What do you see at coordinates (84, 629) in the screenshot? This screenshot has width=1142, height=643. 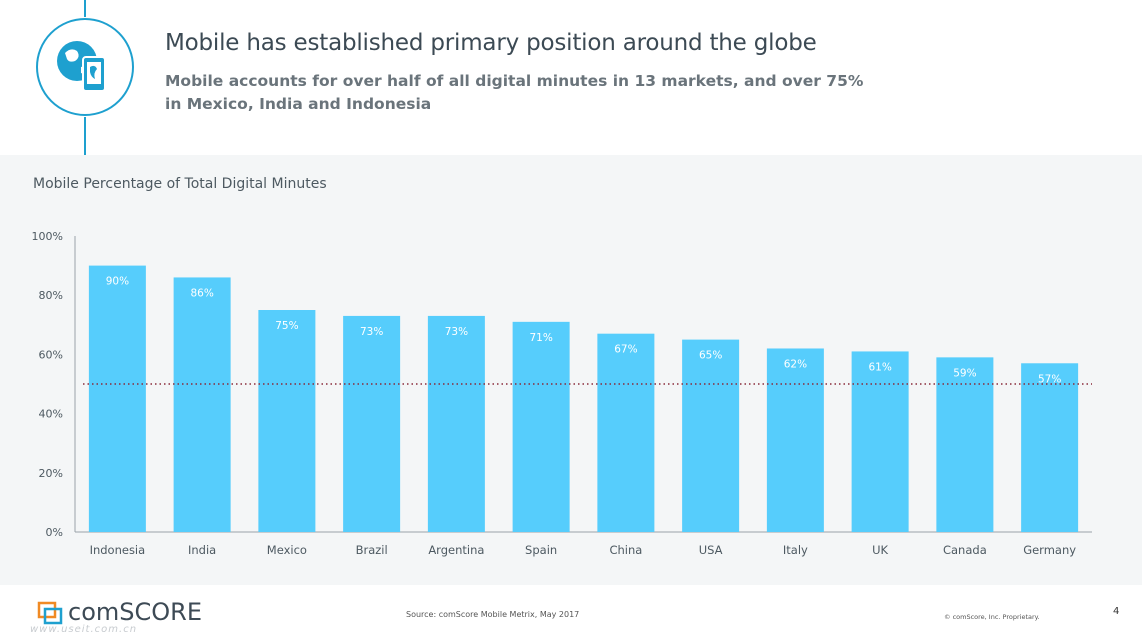 I see `watermark: www.useit.com.cn` at bounding box center [84, 629].